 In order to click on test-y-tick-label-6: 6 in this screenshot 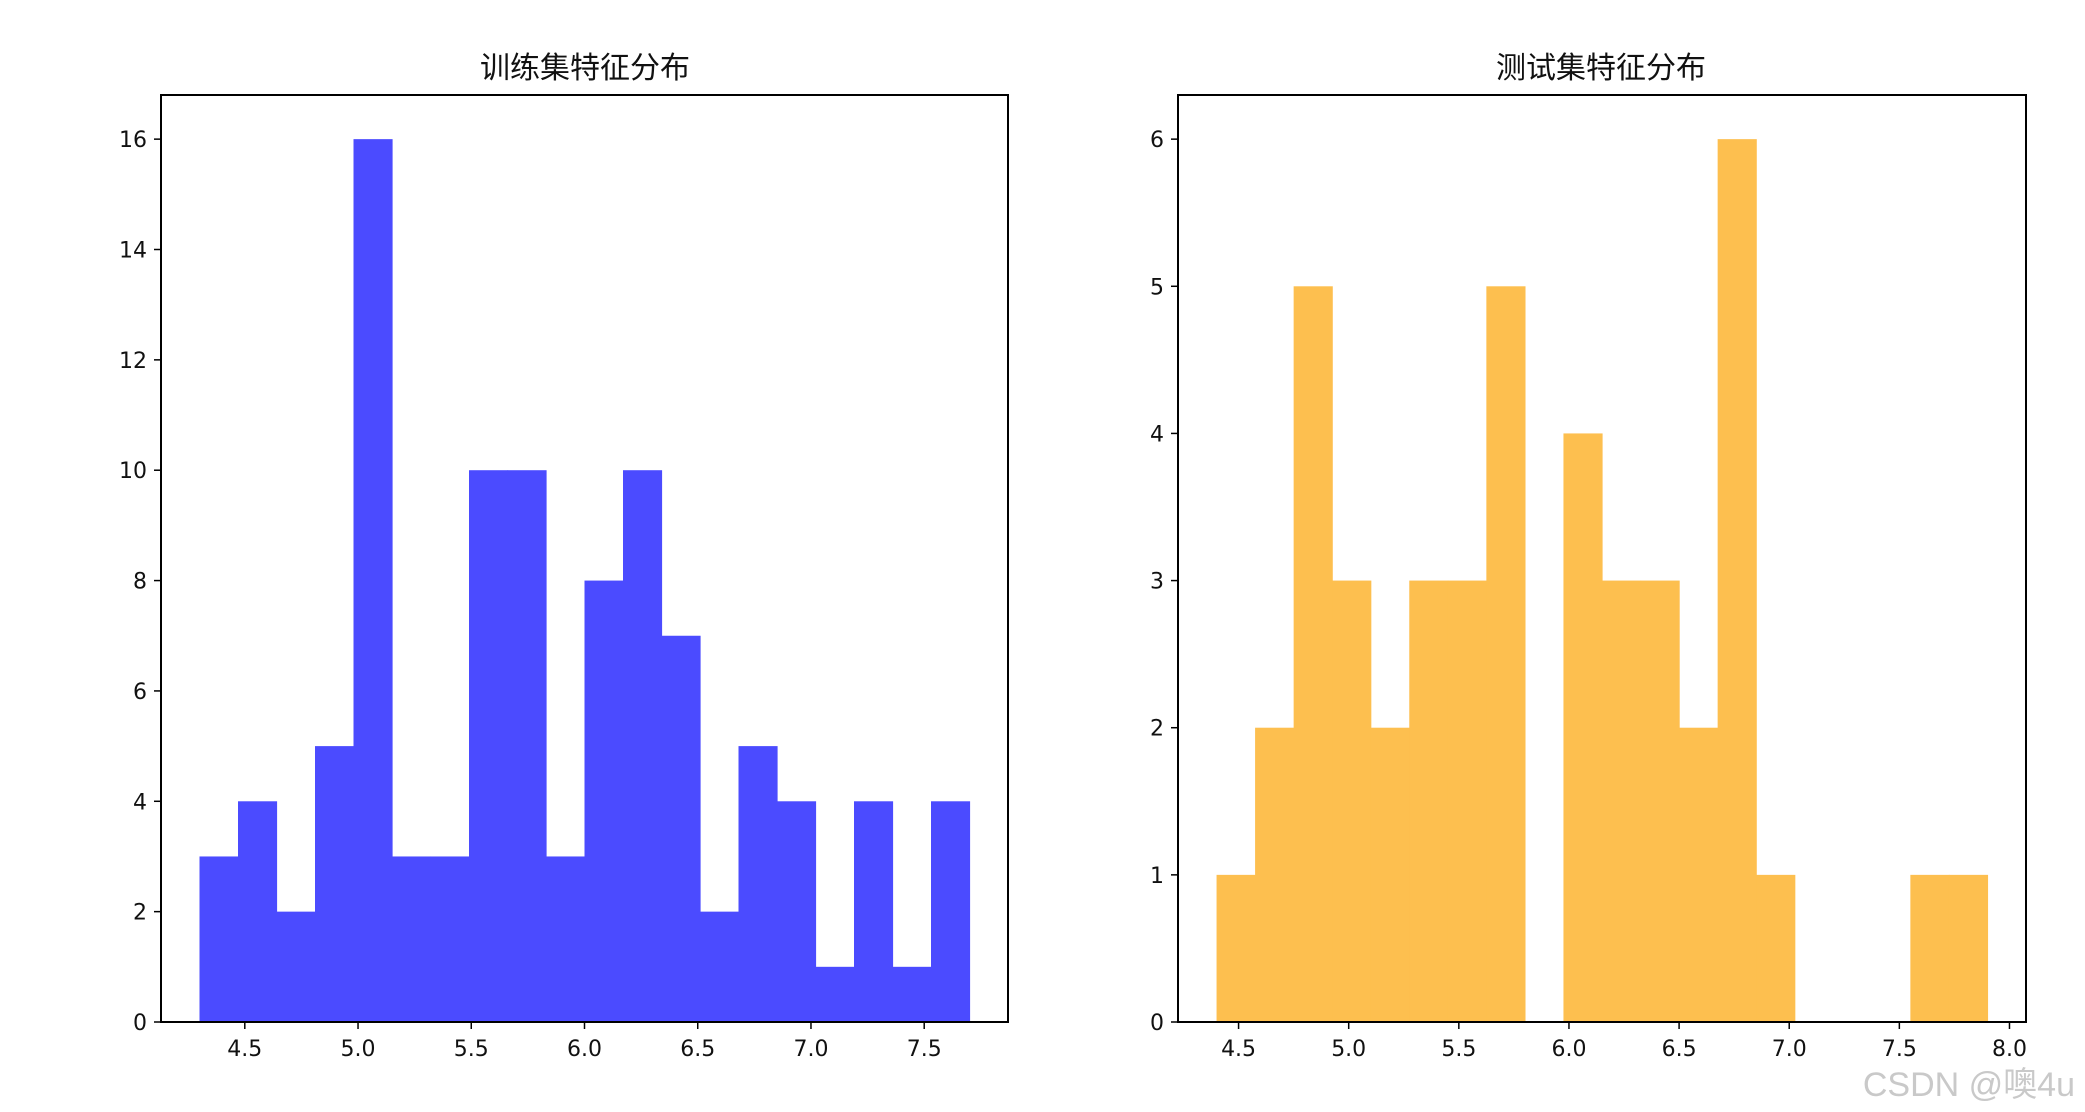, I will do `click(1157, 140)`.